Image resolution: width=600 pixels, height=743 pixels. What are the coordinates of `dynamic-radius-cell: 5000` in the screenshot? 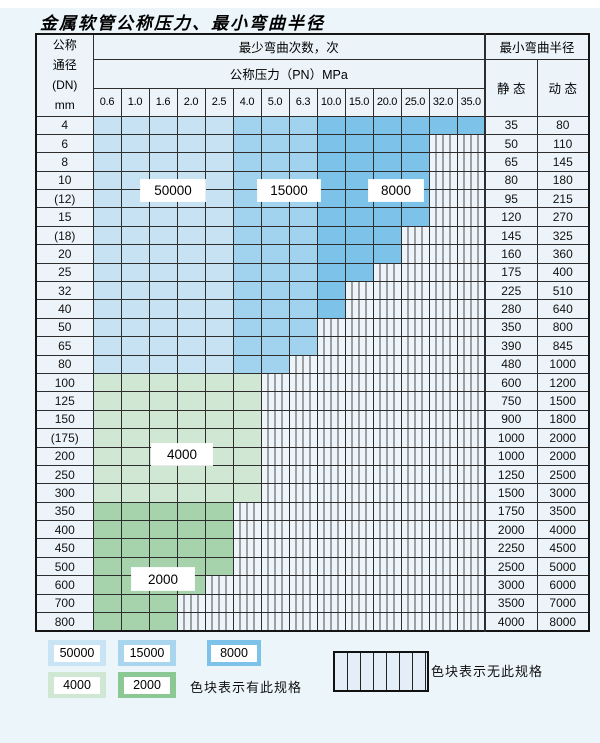 It's located at (563, 566).